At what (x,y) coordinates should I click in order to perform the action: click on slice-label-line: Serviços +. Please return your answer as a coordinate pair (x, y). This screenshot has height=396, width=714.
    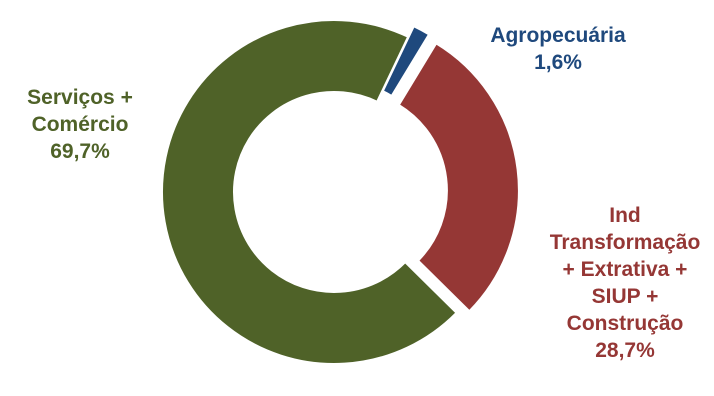
    Looking at the image, I should click on (80, 97).